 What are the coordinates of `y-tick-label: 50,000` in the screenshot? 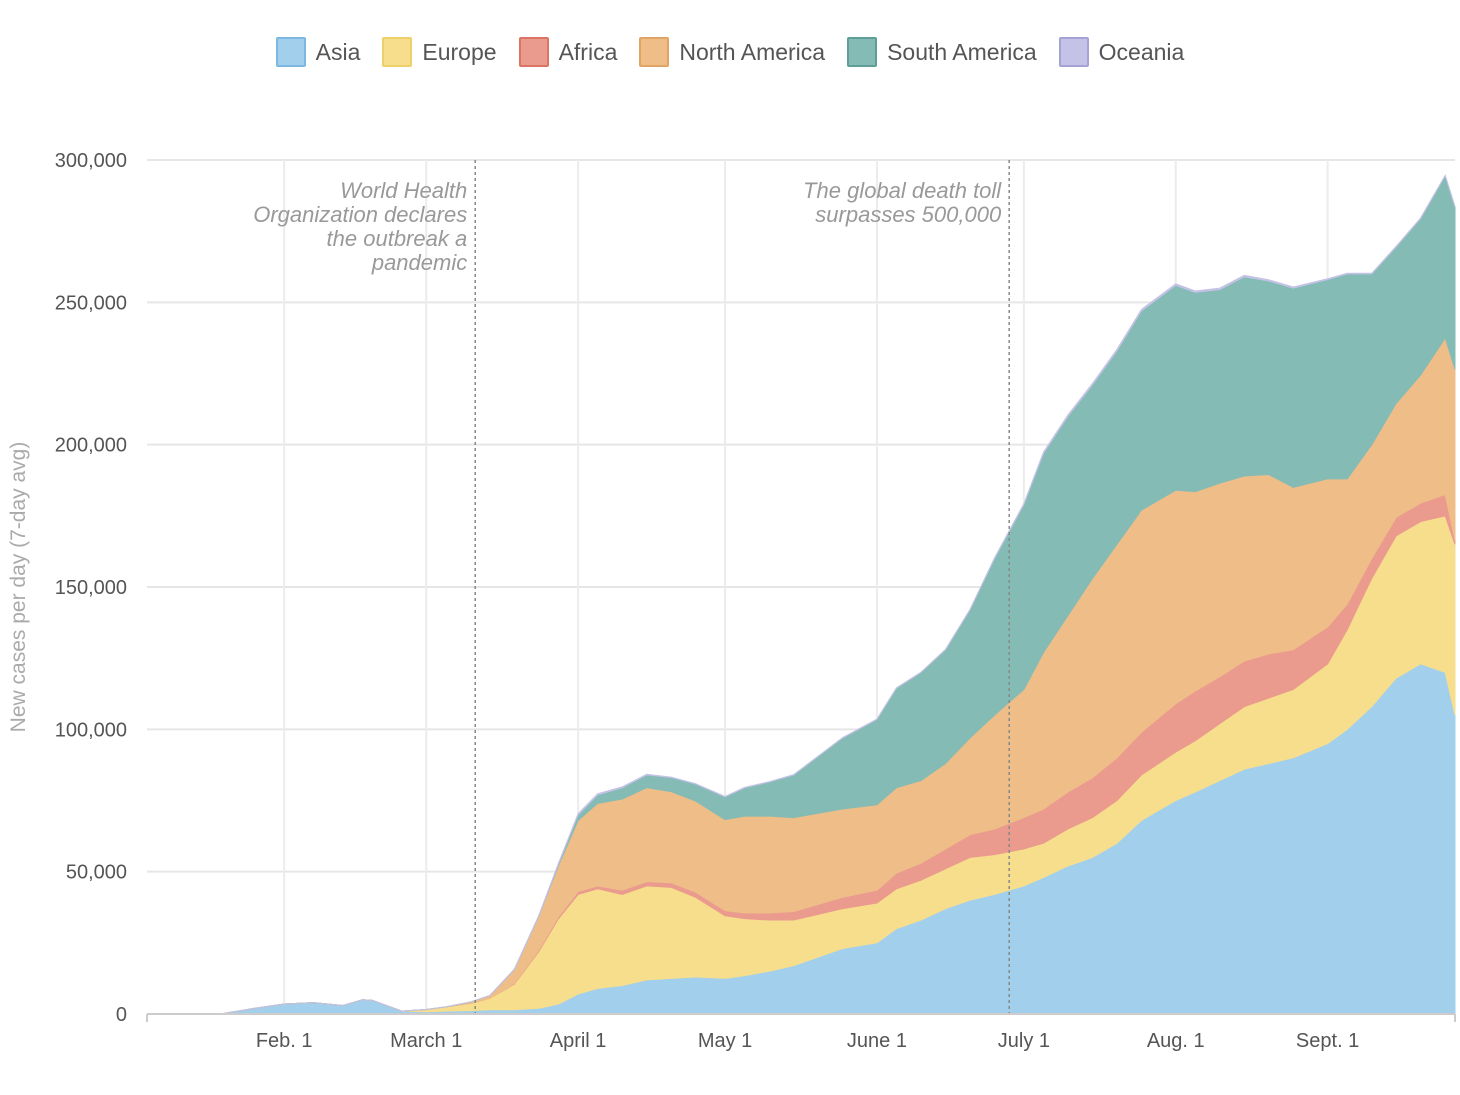 It's located at (96, 873).